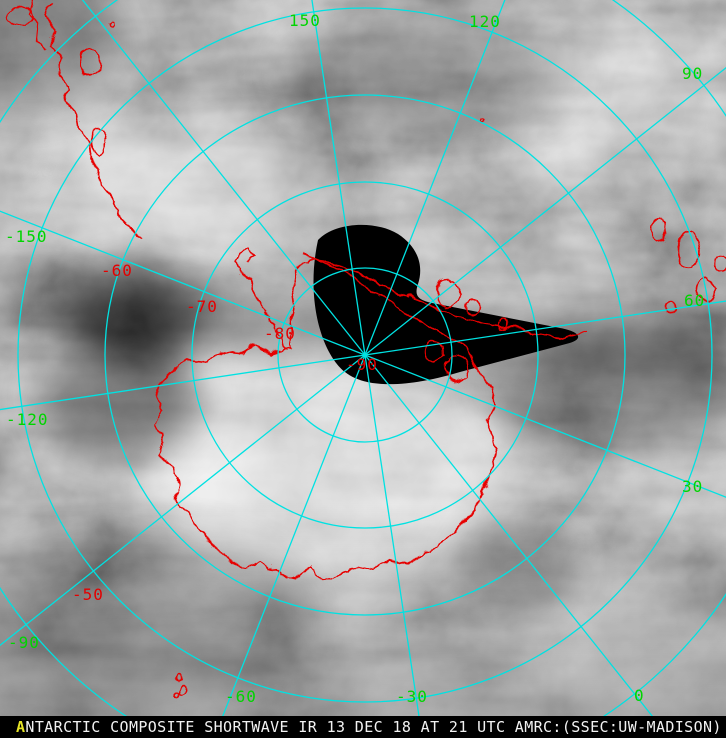 This screenshot has height=738, width=726. I want to click on longitude-label--120: -120, so click(27, 419).